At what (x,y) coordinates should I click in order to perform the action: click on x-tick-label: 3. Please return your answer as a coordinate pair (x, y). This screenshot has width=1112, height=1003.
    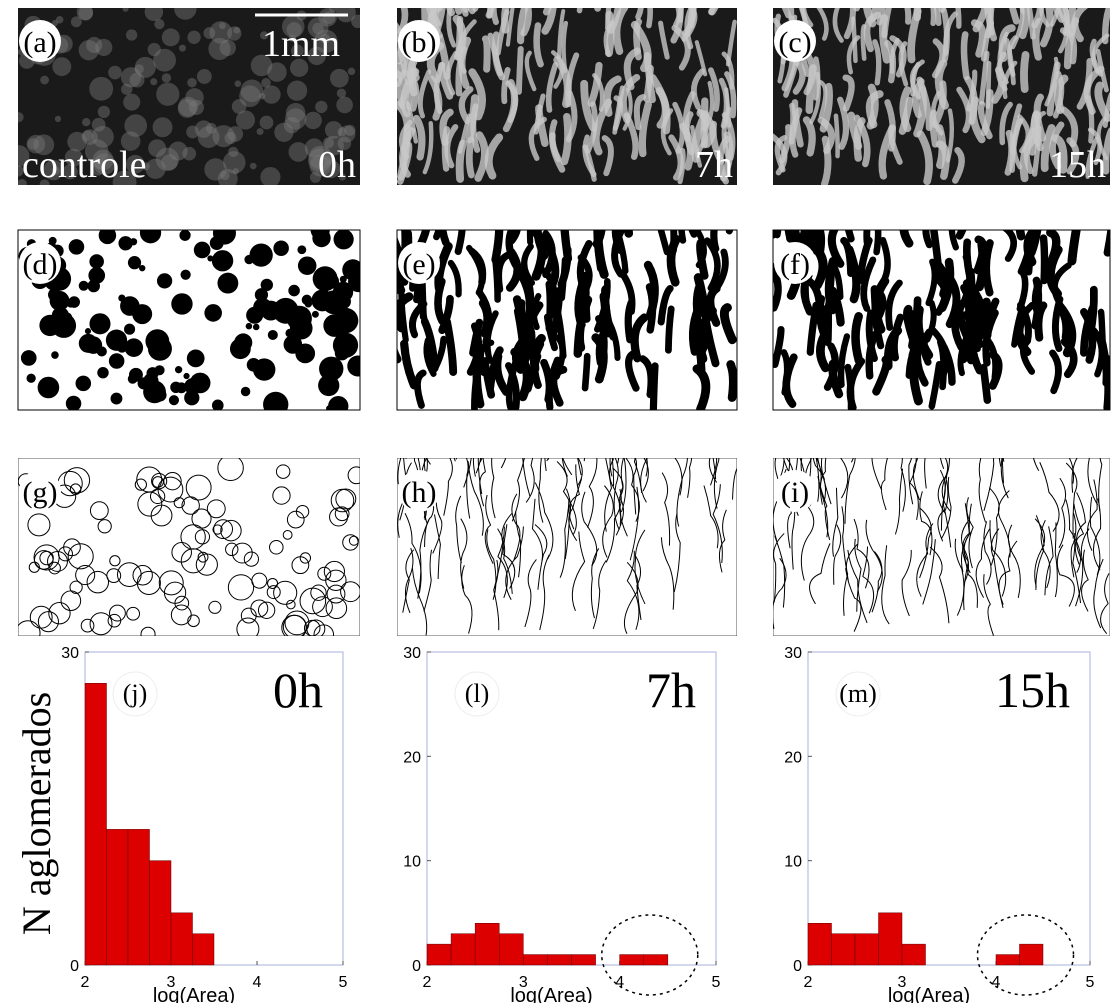
    Looking at the image, I should click on (171, 982).